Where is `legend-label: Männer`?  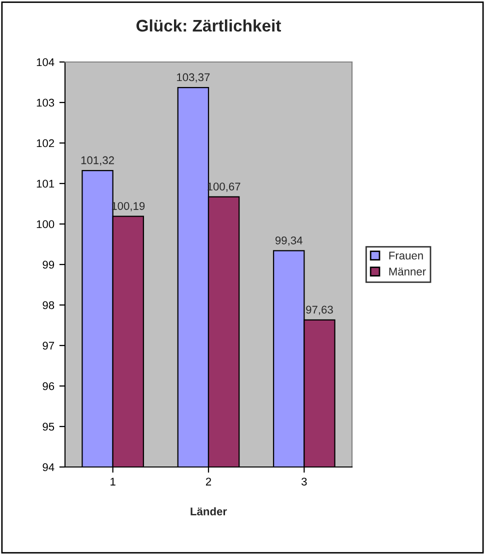 legend-label: Männer is located at coordinates (407, 272).